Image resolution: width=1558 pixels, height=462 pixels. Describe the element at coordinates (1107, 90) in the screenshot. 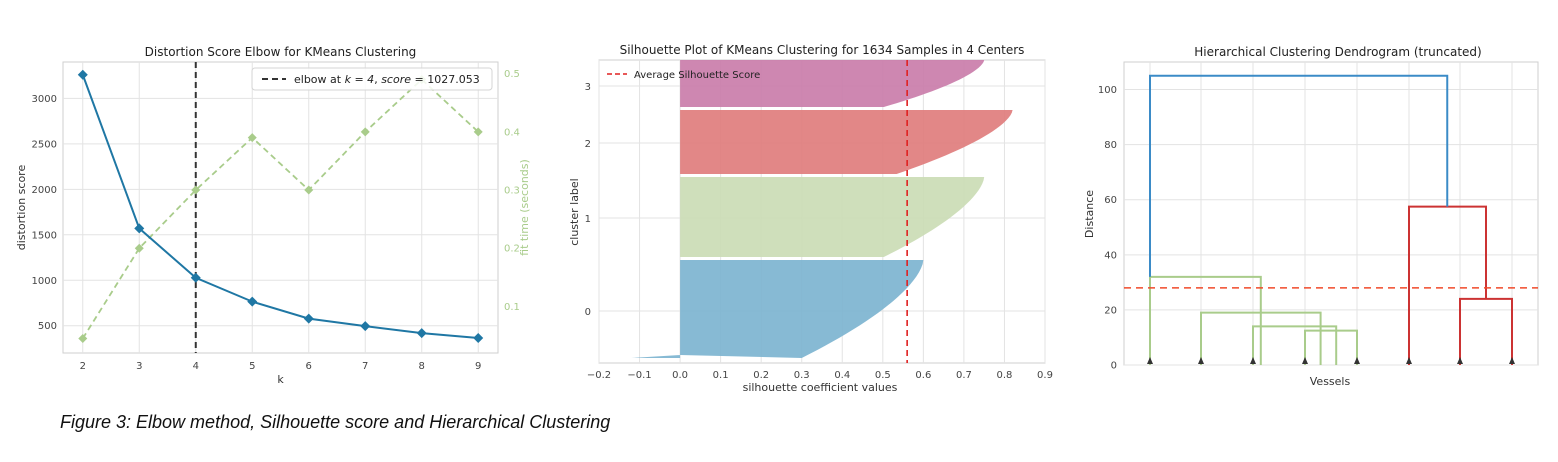

I see `y-tick-label: 100` at that location.